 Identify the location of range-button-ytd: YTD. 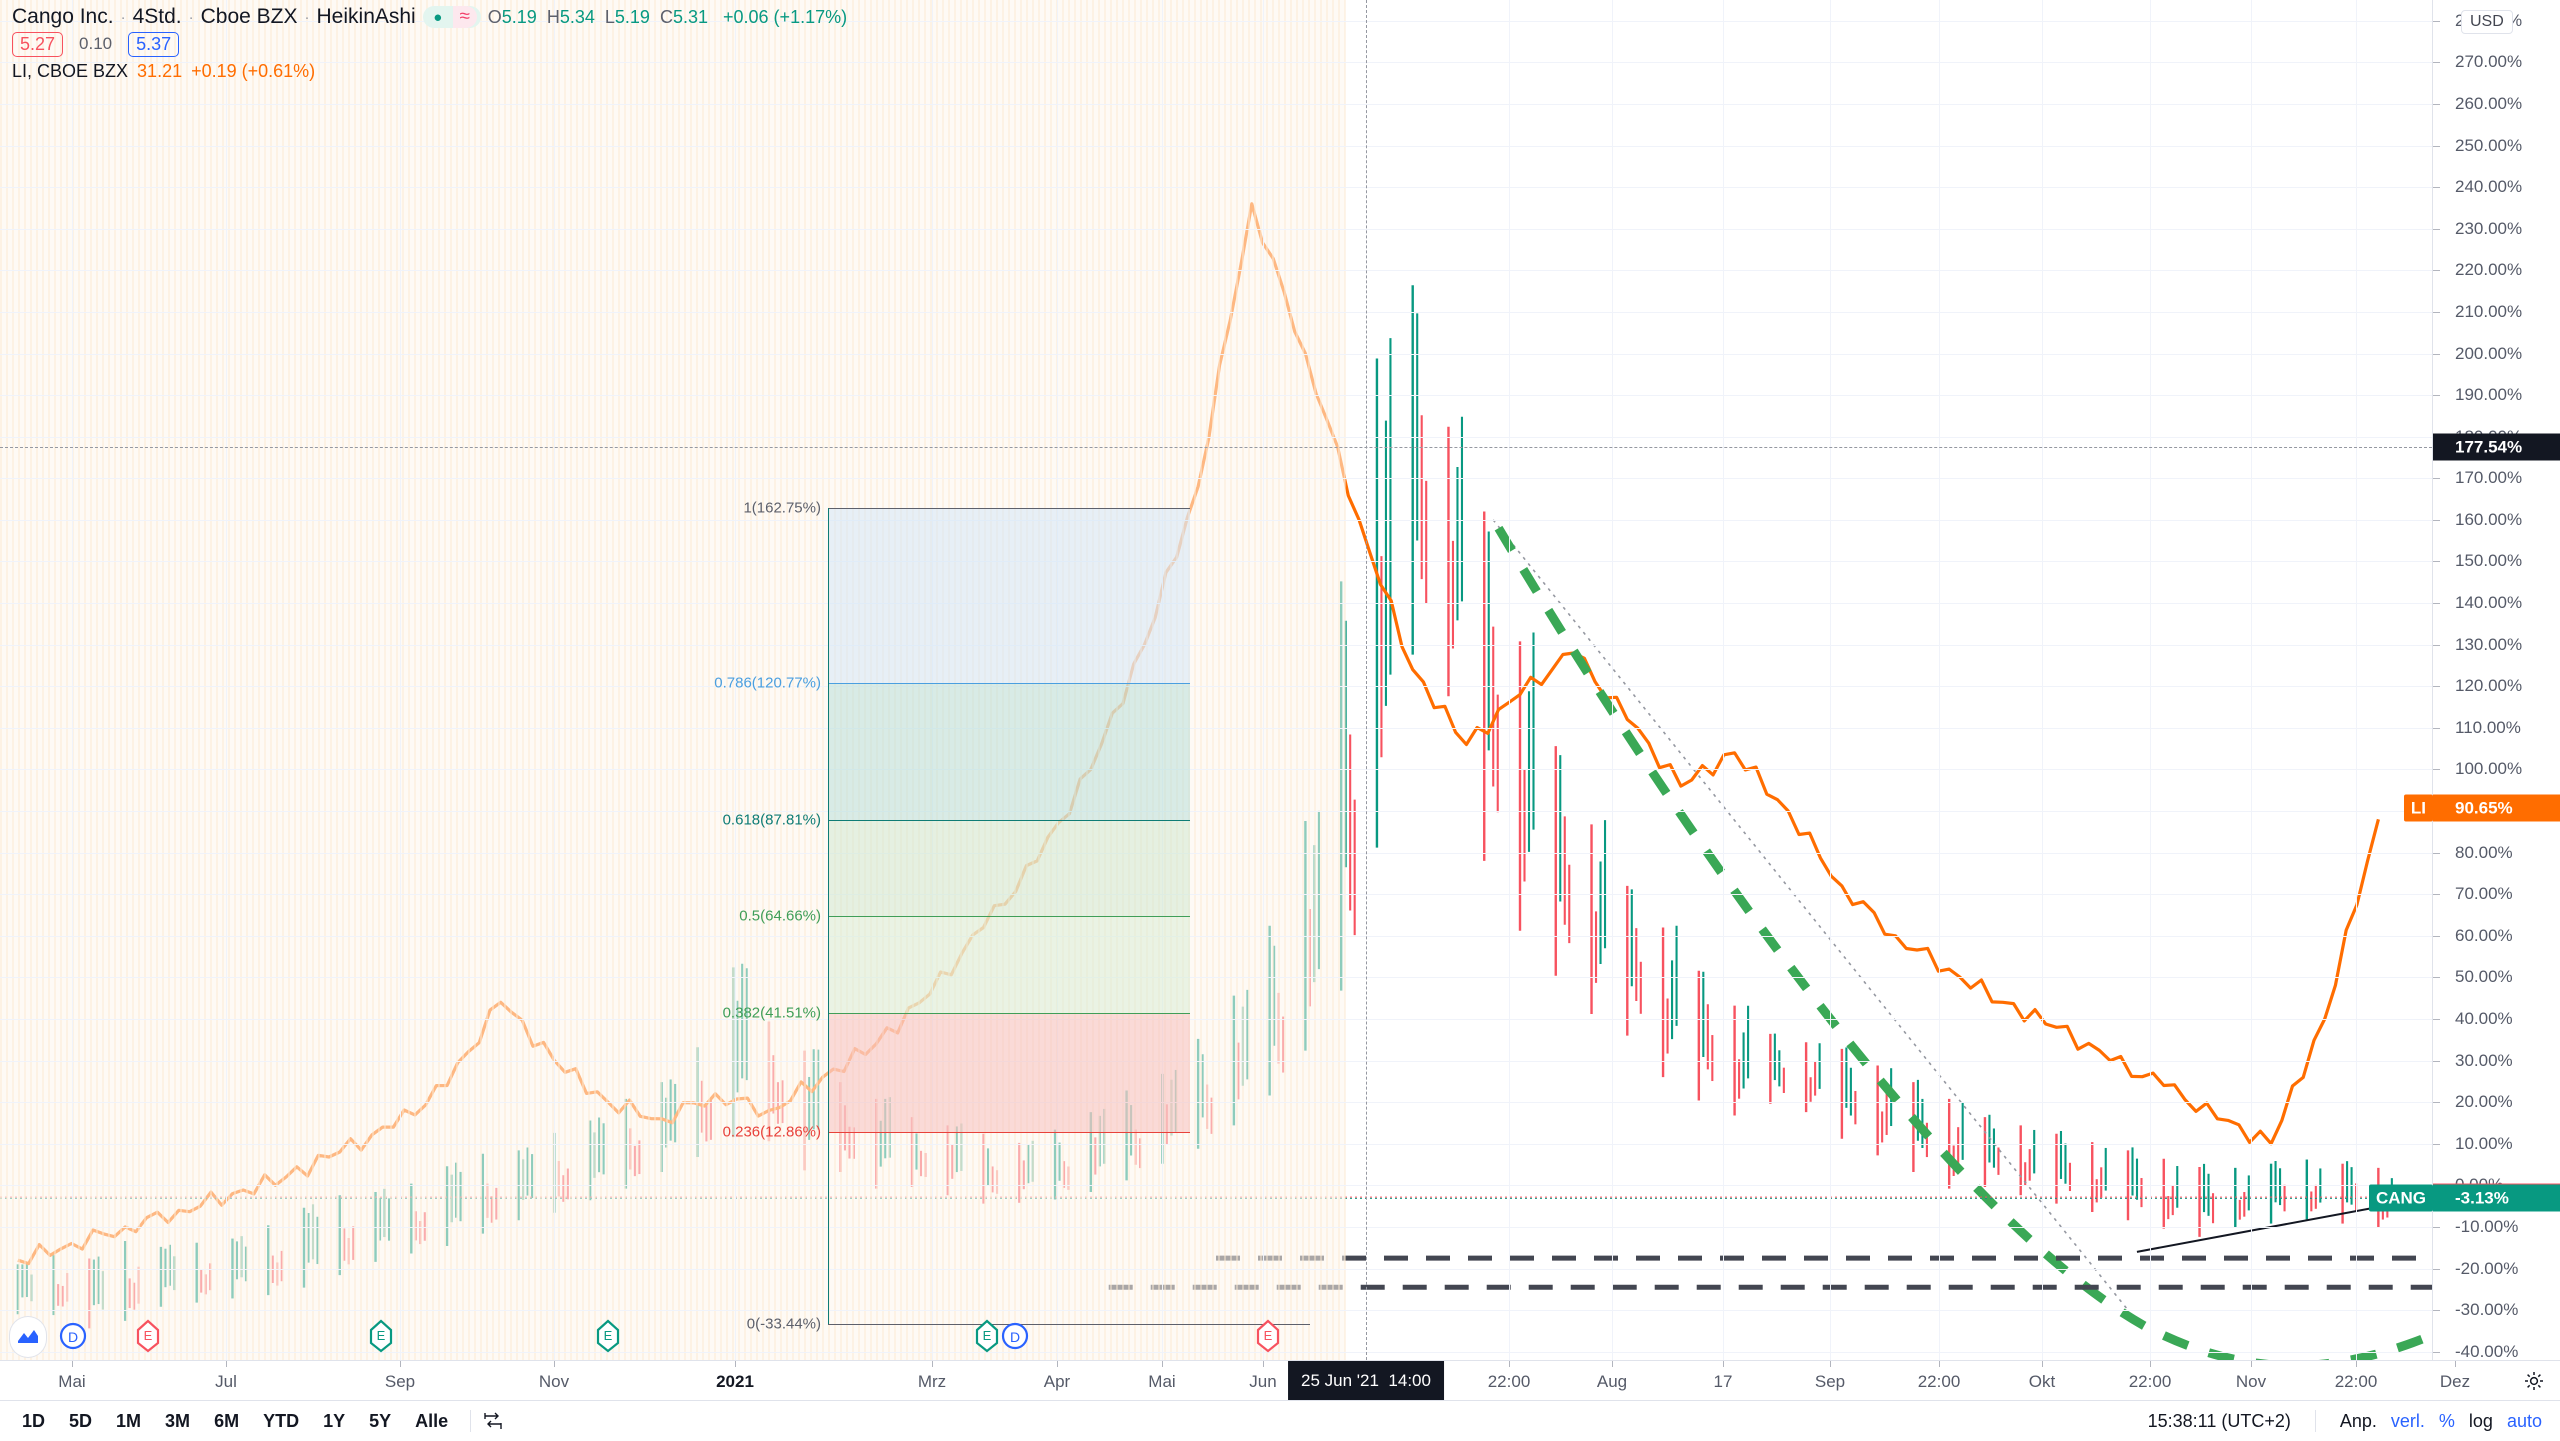
(281, 1420).